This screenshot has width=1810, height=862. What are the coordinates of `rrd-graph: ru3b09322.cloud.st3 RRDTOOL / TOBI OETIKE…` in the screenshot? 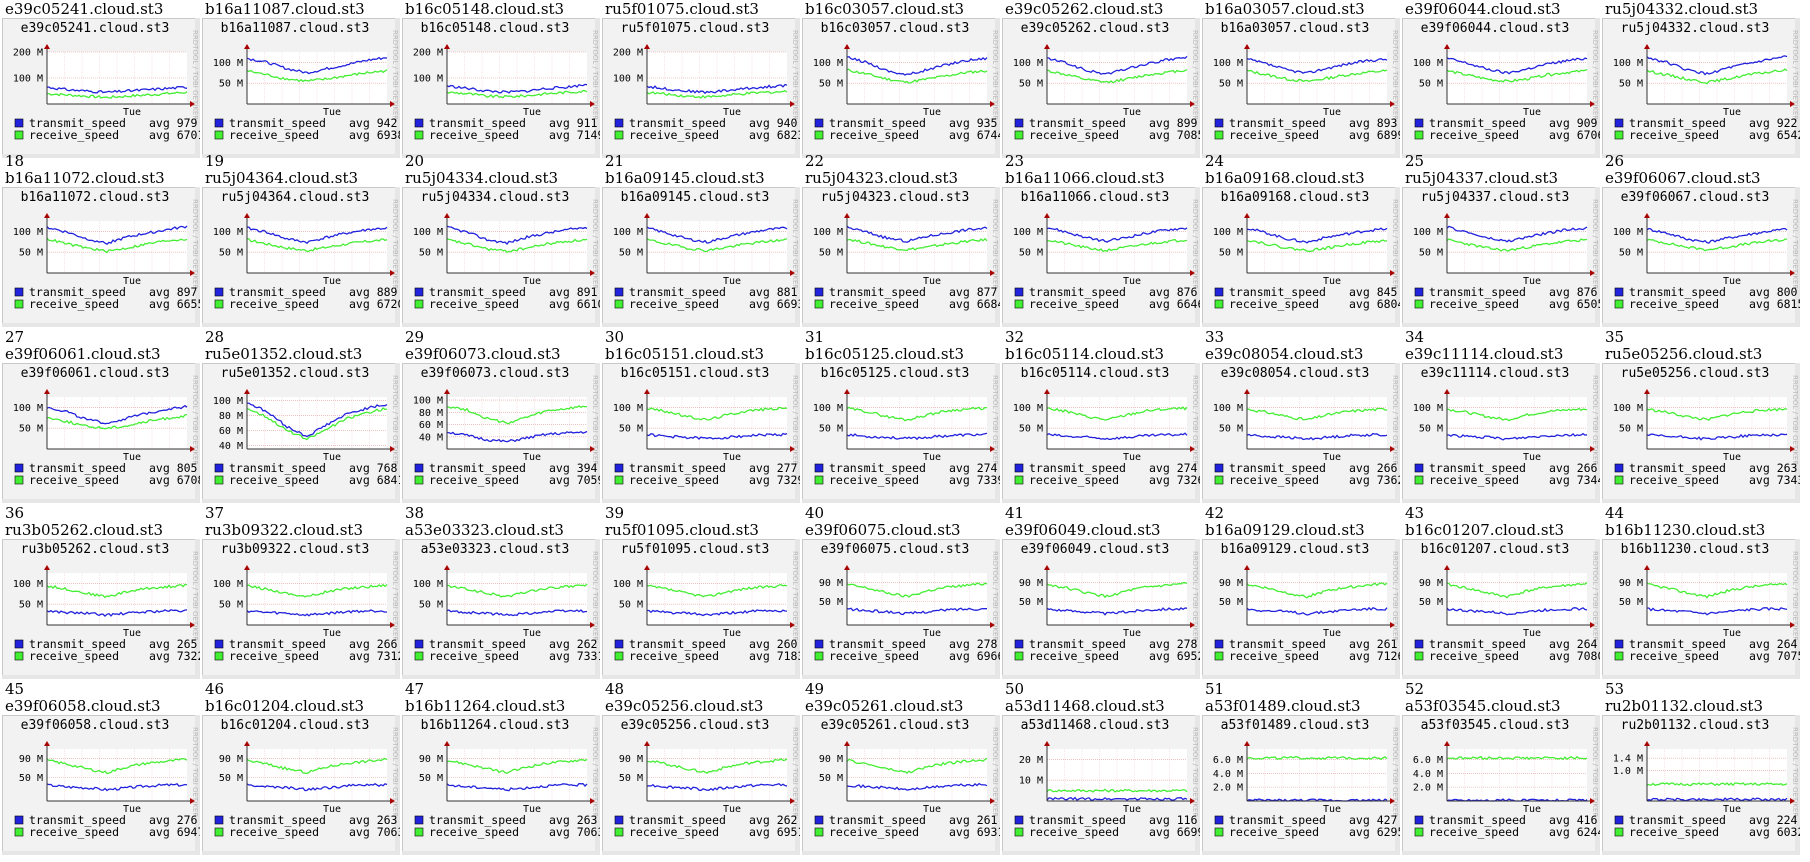 It's located at (301, 609).